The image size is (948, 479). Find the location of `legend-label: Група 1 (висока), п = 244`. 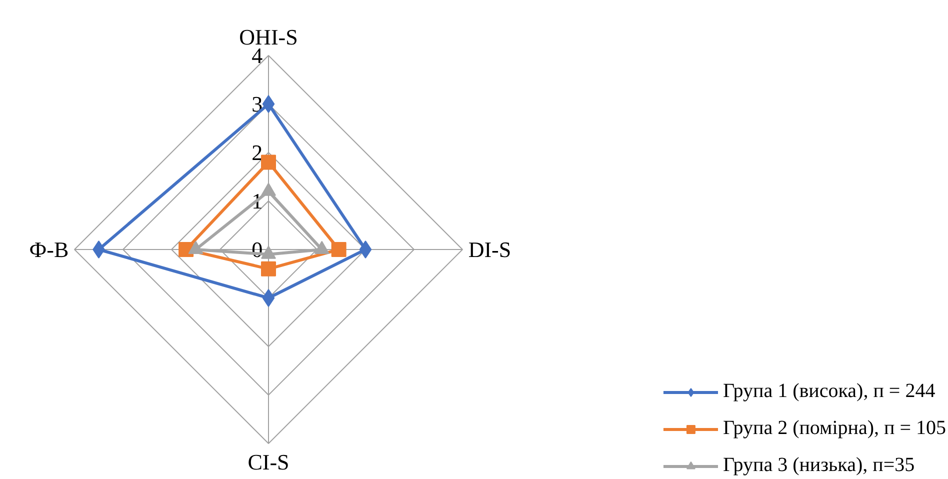

legend-label: Група 1 (висока), п = 244 is located at coordinates (829, 391).